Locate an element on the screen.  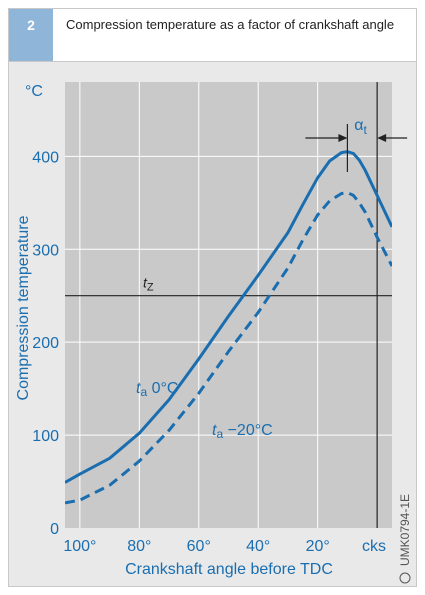
copyright-icon is located at coordinates (405, 578).